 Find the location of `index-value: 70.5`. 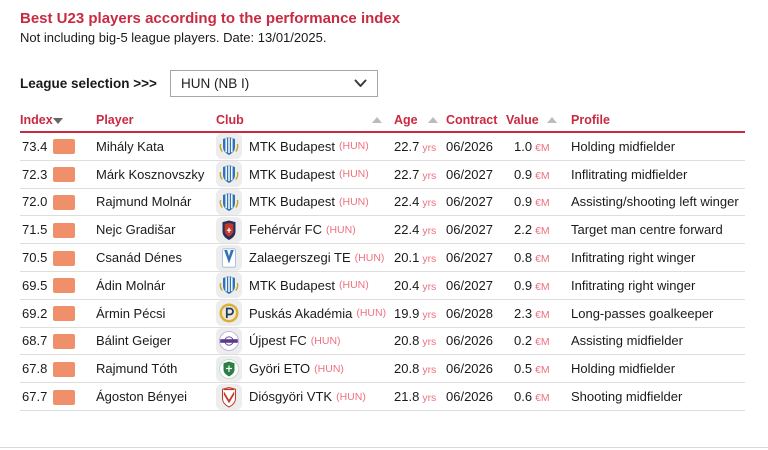

index-value: 70.5 is located at coordinates (35, 258).